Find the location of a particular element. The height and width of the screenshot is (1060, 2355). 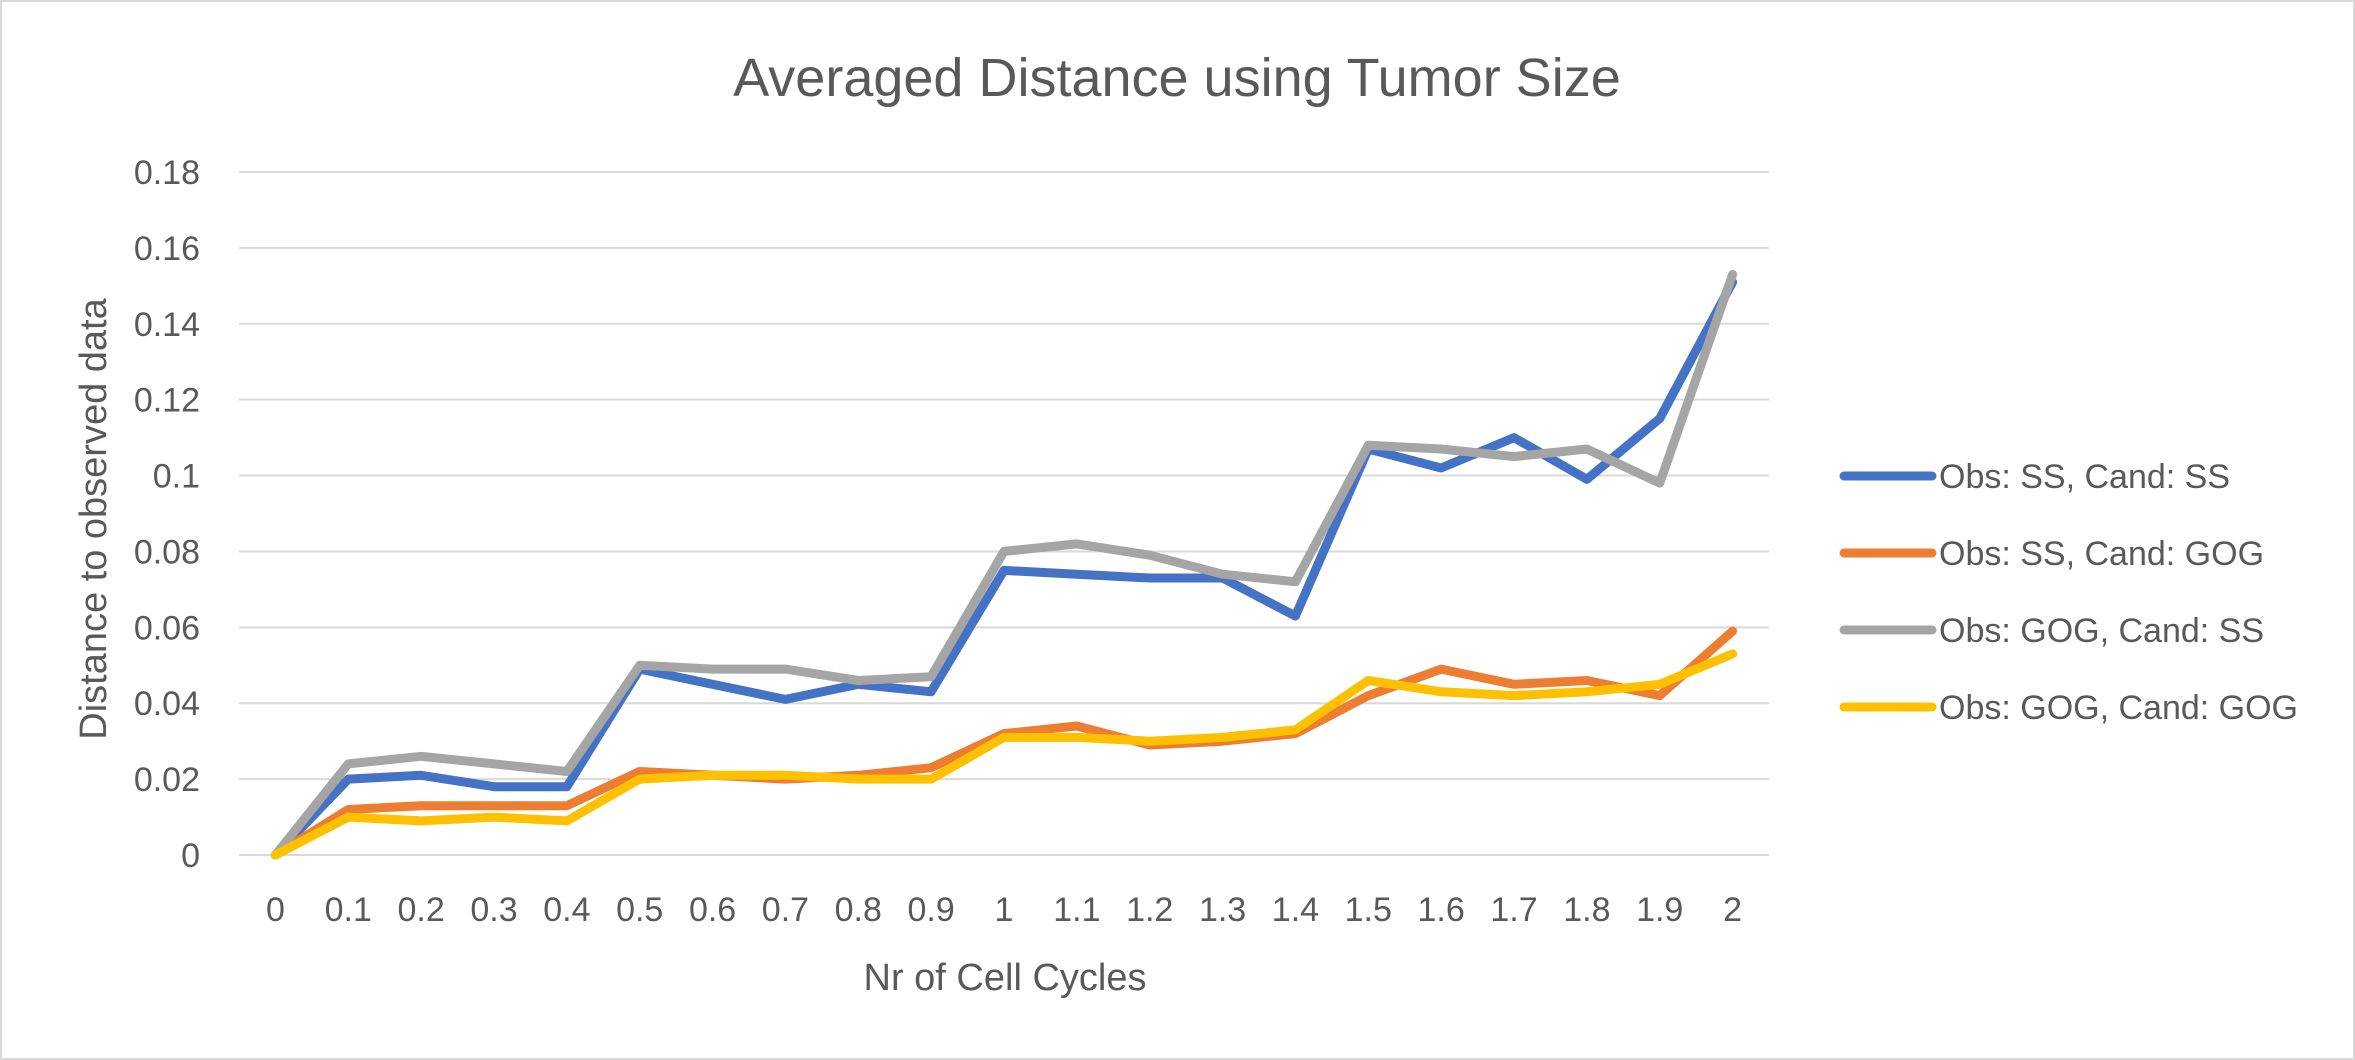

x-tick-label: 1.9 is located at coordinates (1659, 910).